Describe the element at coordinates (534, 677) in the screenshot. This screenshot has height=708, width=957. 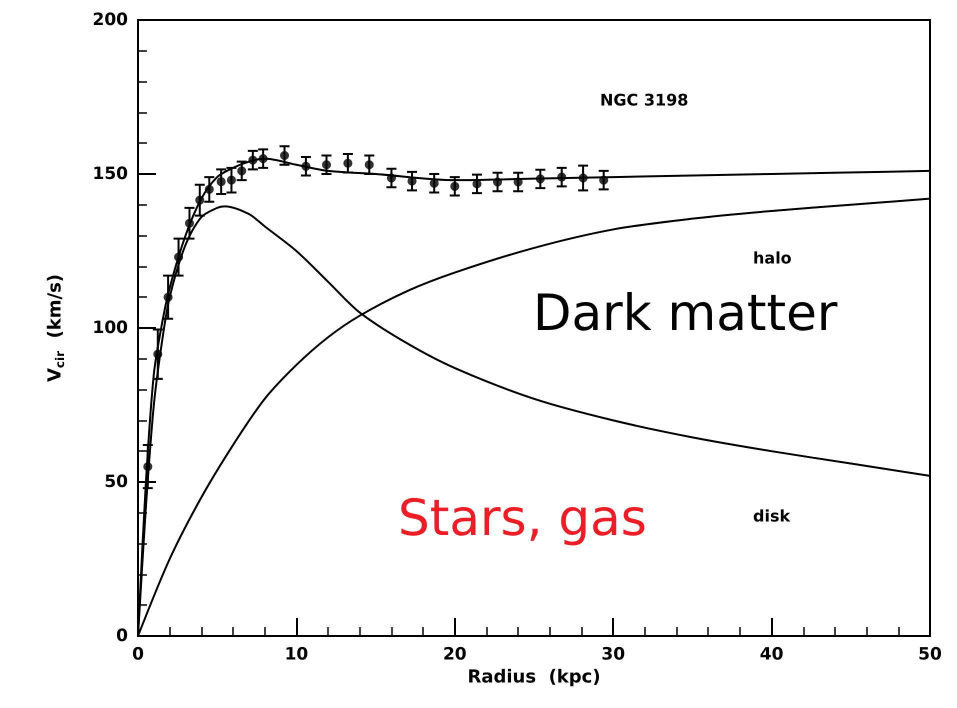
I see `x-axis-title: Radius (kpc)` at that location.